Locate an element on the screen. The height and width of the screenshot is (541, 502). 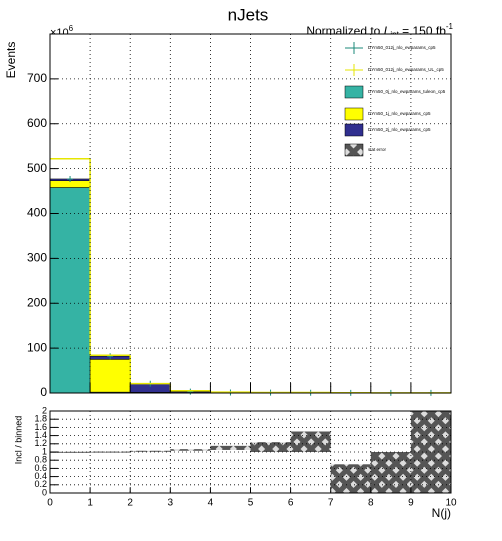
x-tick-label: 0 is located at coordinates (50, 503).